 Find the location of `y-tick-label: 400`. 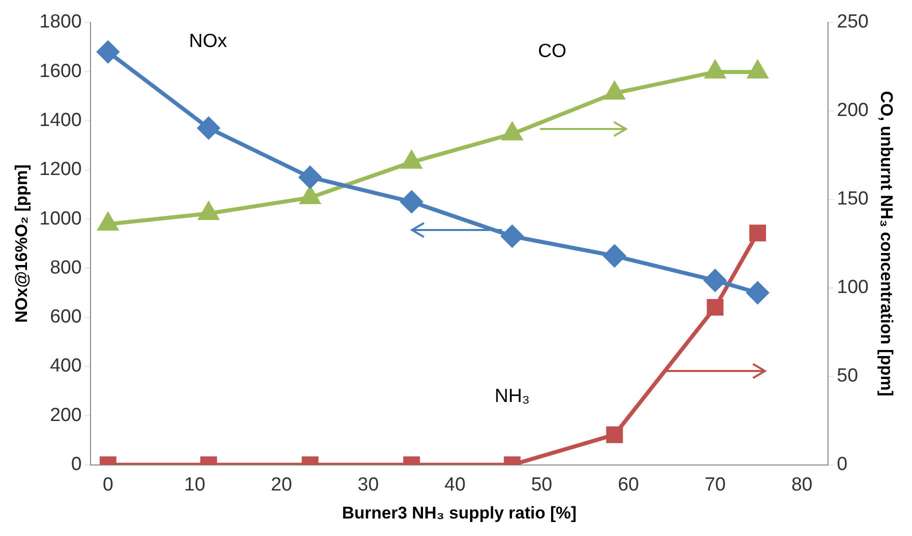

y-tick-label: 400 is located at coordinates (66, 366).